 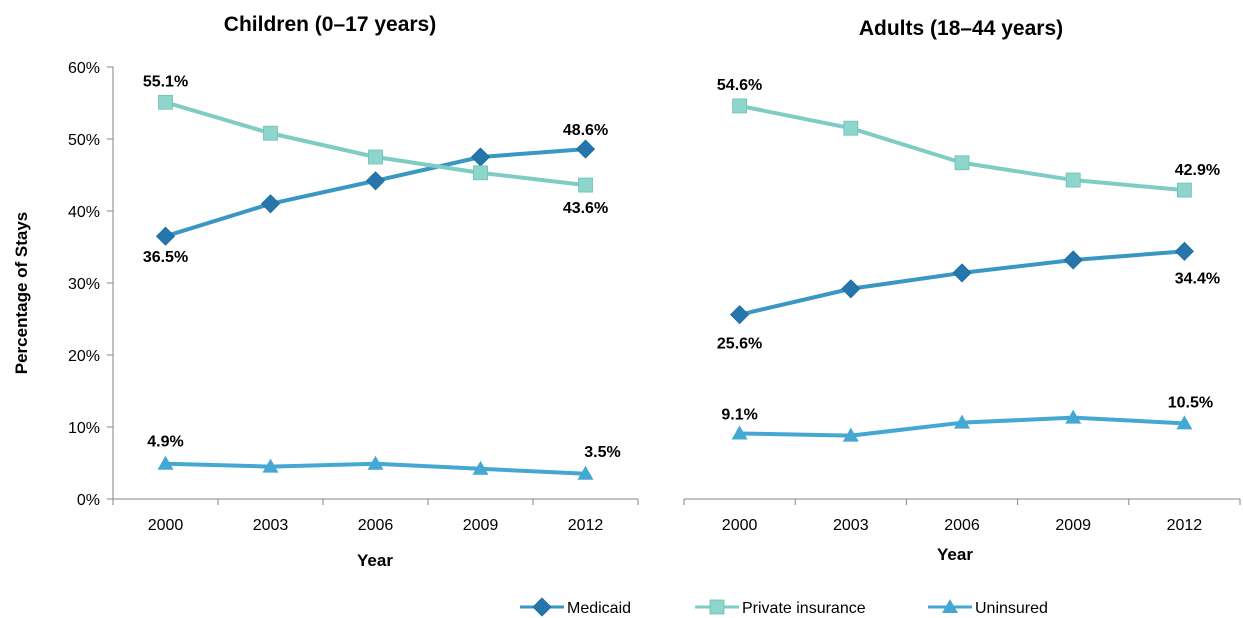 I want to click on series-line-medicaid, so click(x=962, y=283).